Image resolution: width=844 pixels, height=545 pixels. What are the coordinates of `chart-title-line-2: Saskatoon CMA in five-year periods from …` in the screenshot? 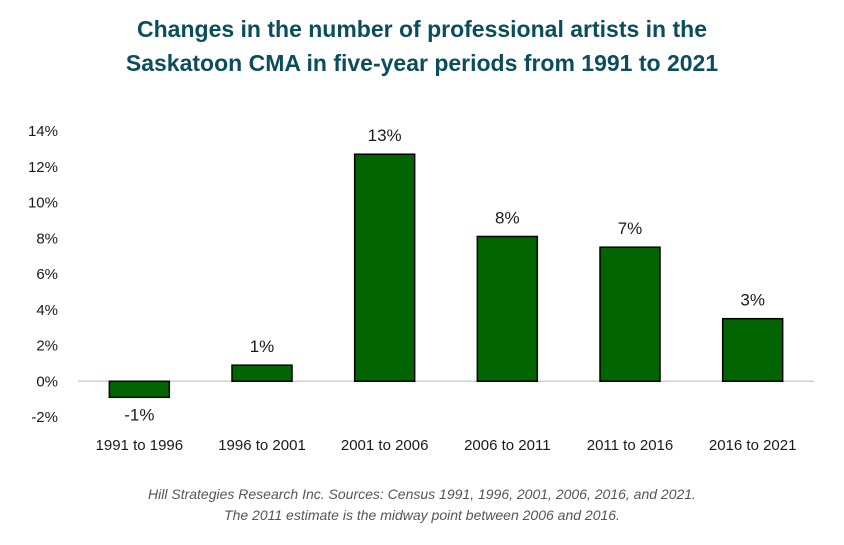 It's located at (422, 63).